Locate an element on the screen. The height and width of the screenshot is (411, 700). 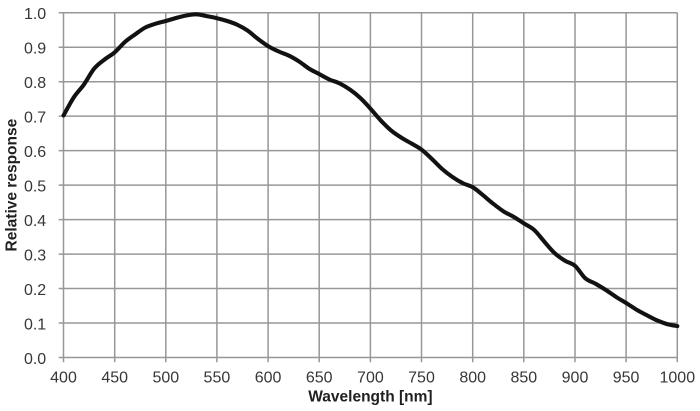
svg-text: 650 is located at coordinates (319, 377).